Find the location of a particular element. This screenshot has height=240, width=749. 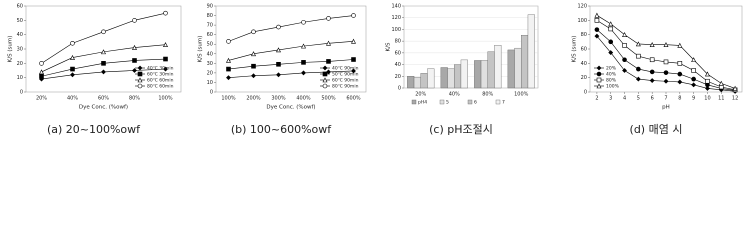

x-tick-label: 100% is located at coordinates (165, 99).